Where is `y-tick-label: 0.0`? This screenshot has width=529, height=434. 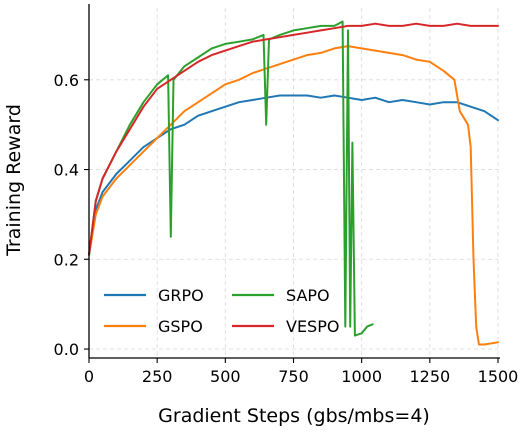
y-tick-label: 0.0 is located at coordinates (66, 349).